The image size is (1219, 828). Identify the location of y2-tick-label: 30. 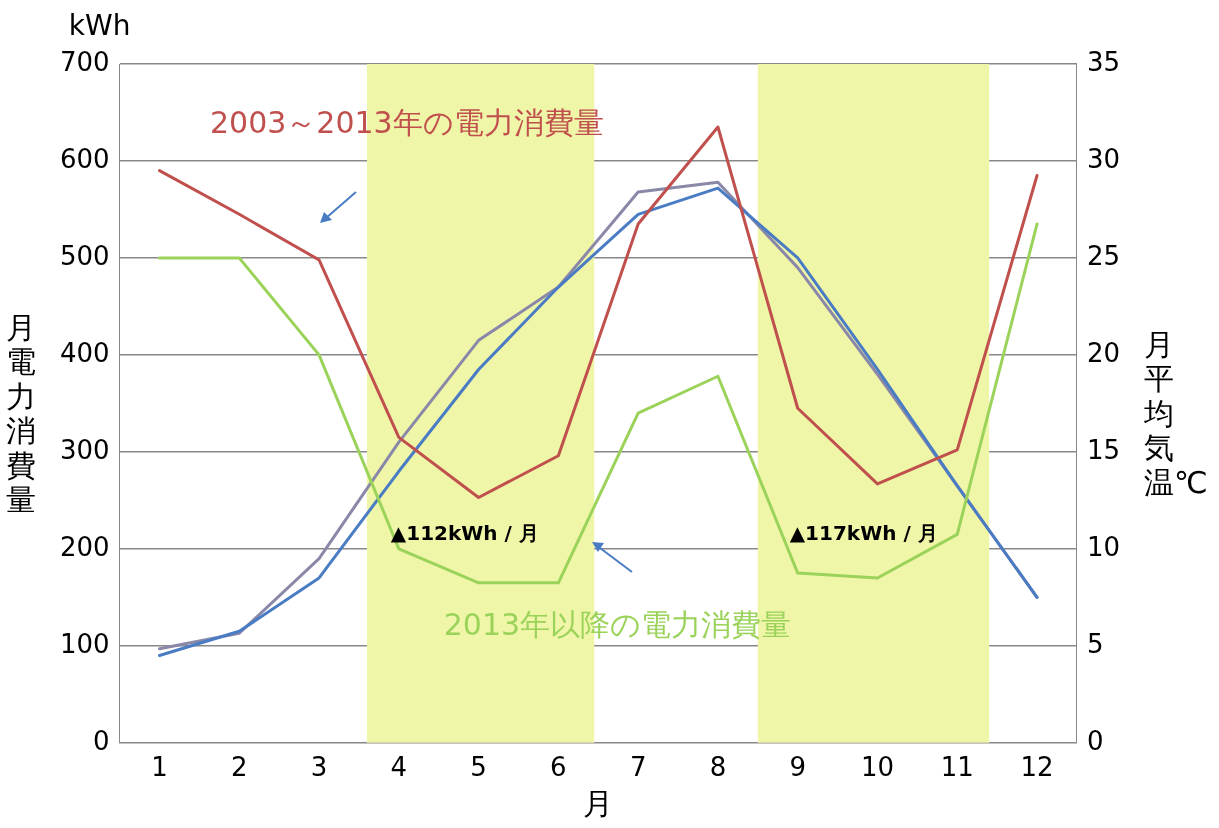
(1103, 158).